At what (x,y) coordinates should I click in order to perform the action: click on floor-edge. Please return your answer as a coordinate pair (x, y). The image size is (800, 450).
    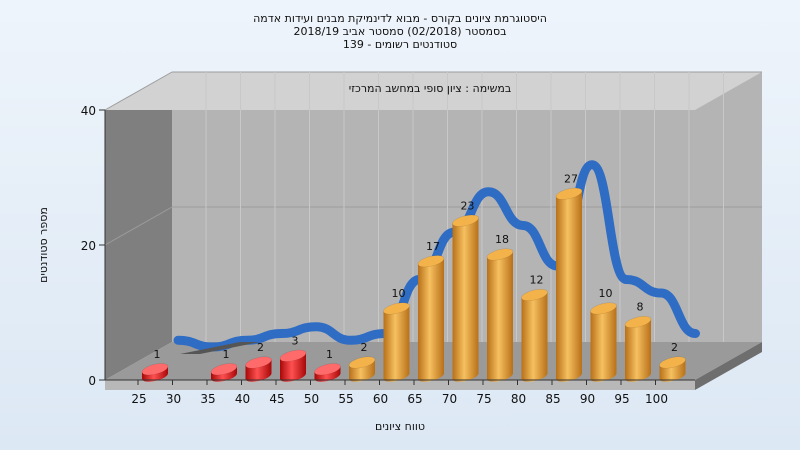
    Looking at the image, I should click on (728, 366).